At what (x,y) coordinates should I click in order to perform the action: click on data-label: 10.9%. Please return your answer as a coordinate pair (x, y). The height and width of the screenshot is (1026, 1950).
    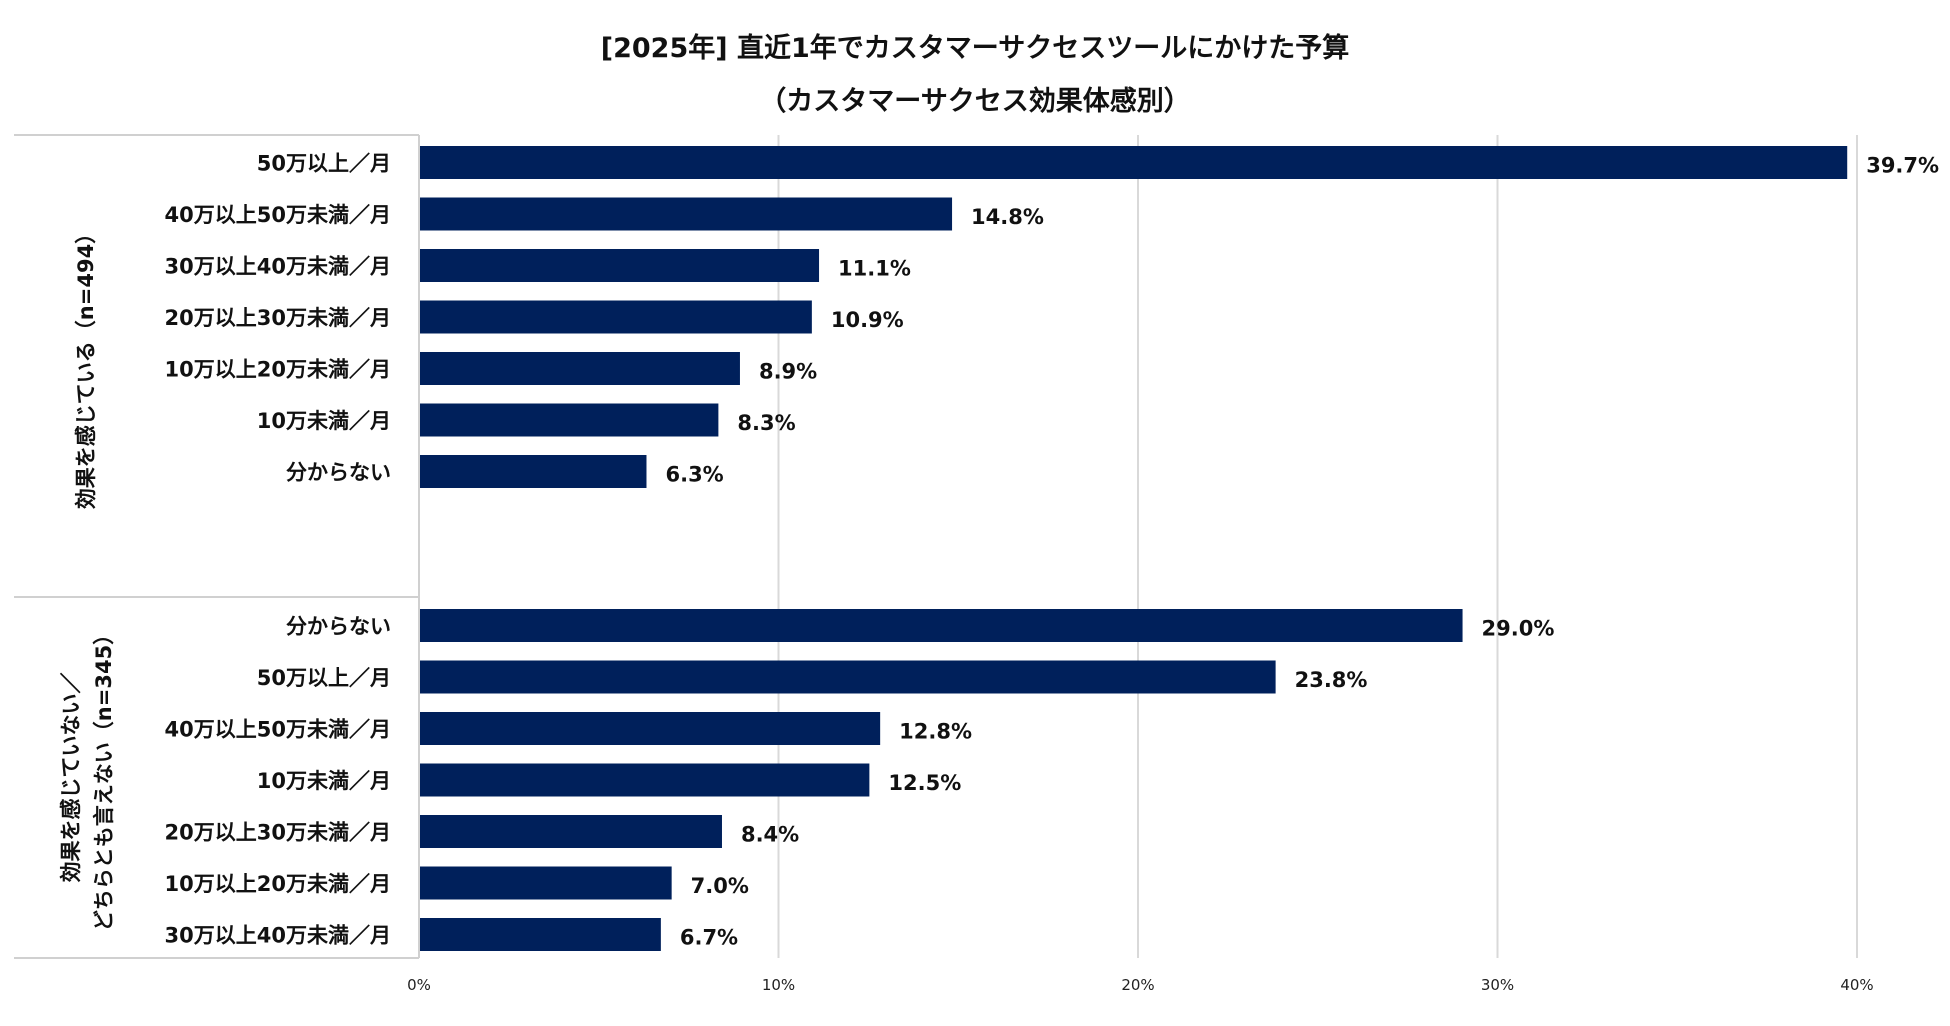
    Looking at the image, I should click on (867, 320).